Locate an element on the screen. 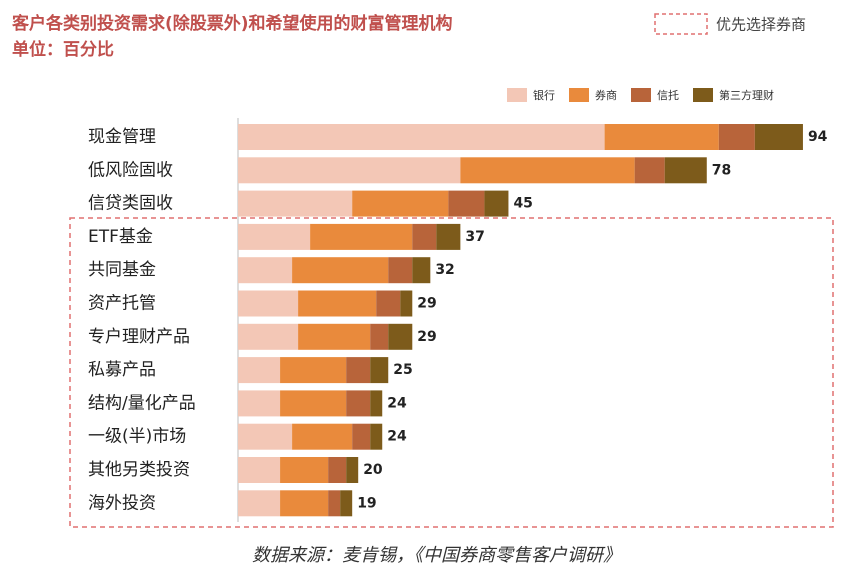  legend-label: 银行 is located at coordinates (544, 95).